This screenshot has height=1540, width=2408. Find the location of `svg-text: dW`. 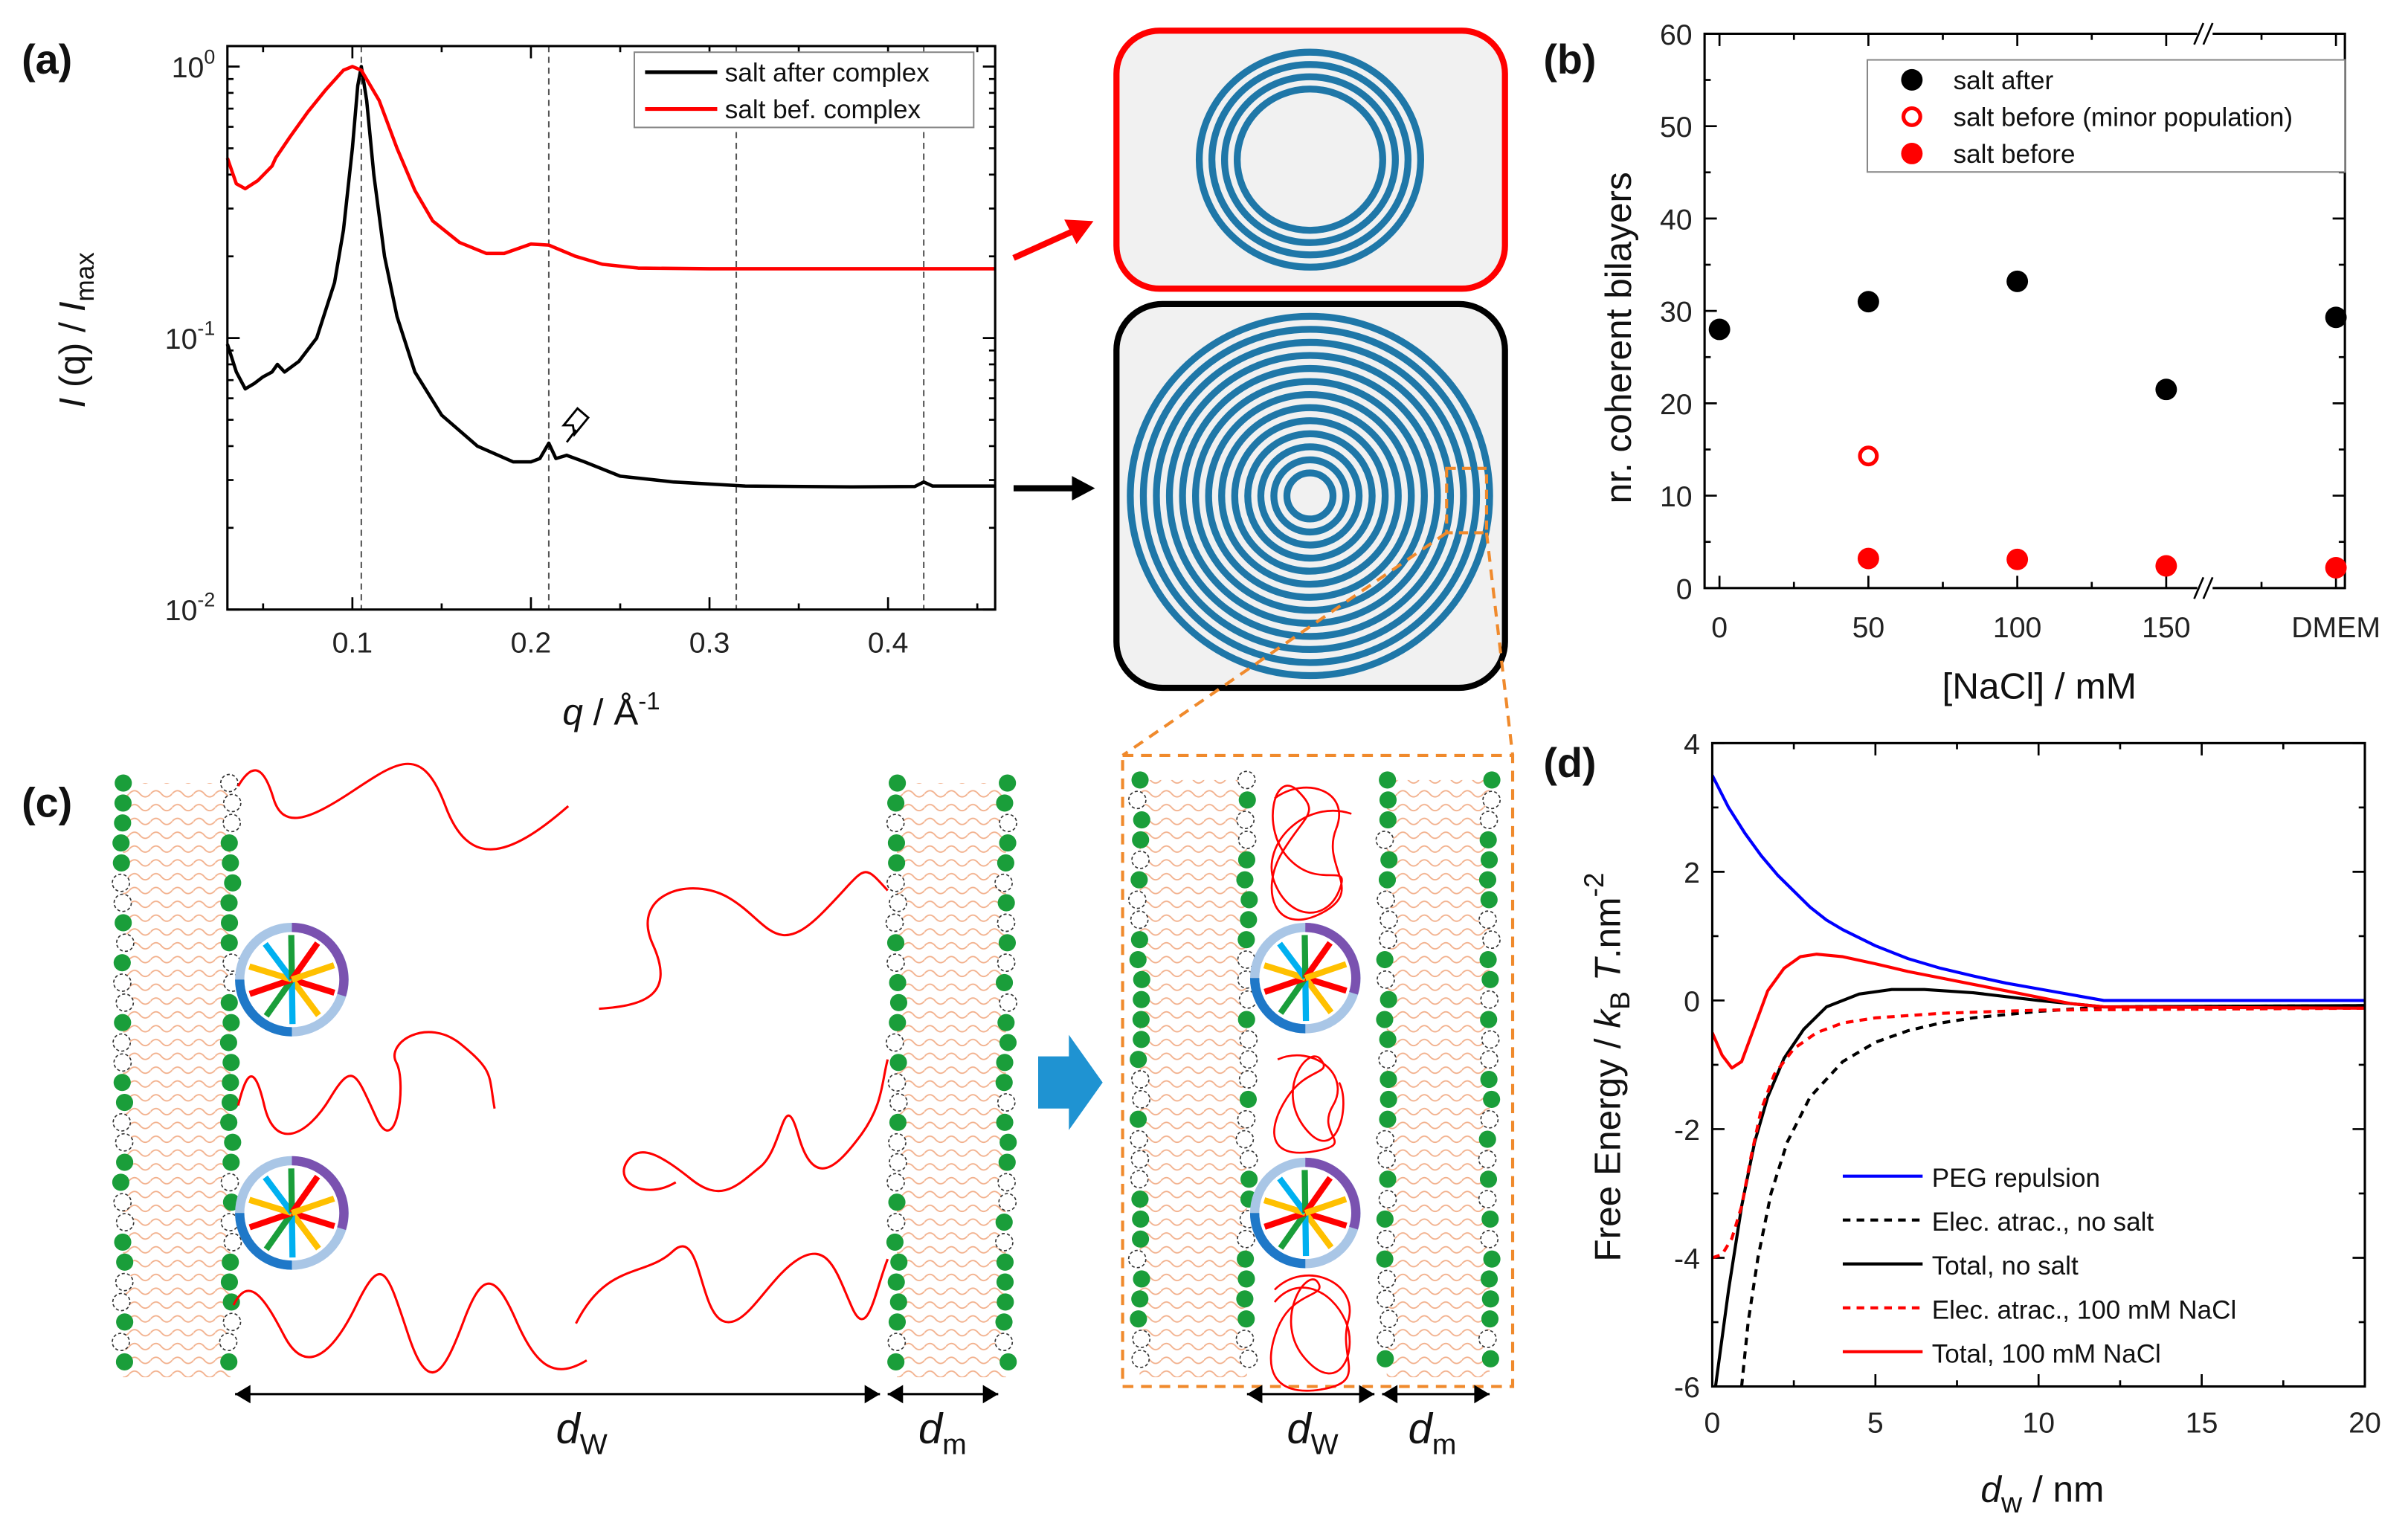

svg-text: dW is located at coordinates (582, 1432).